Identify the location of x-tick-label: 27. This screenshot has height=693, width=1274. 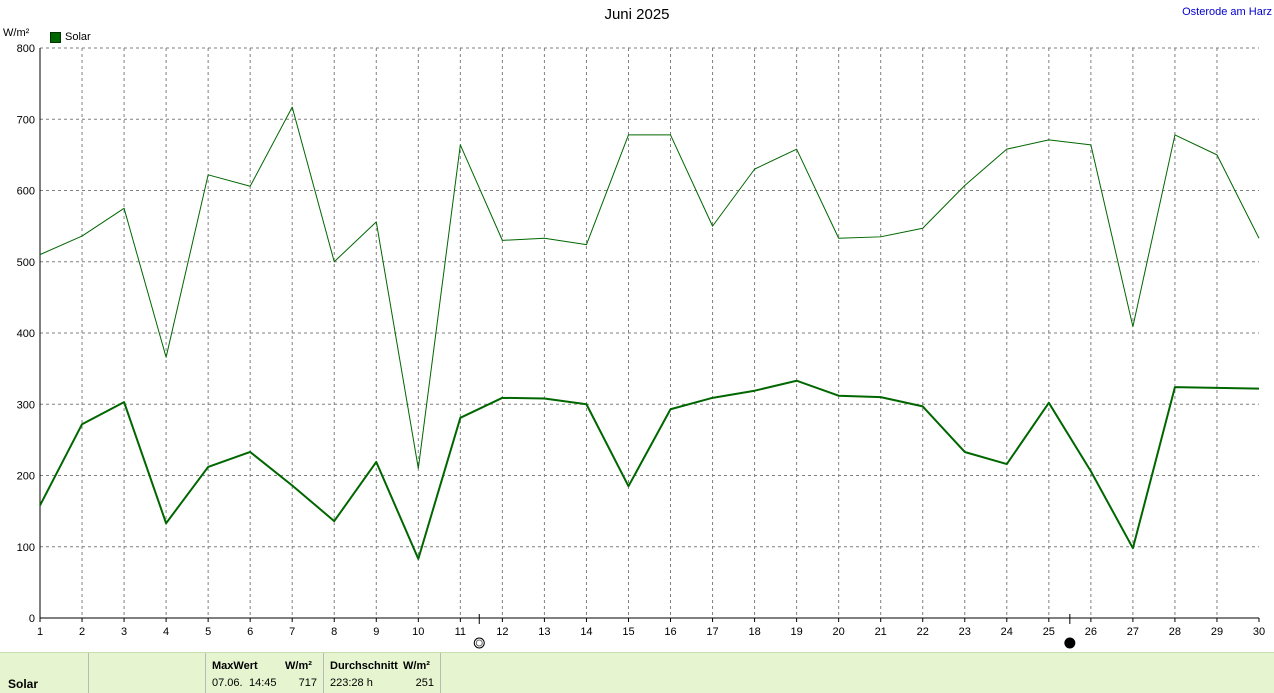
(1133, 632).